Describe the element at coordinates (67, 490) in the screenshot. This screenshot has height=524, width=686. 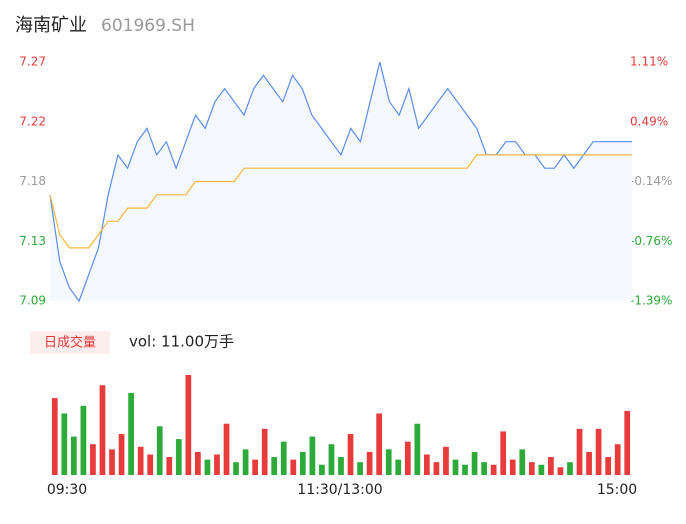
I see `x-tick-label: 09:30` at that location.